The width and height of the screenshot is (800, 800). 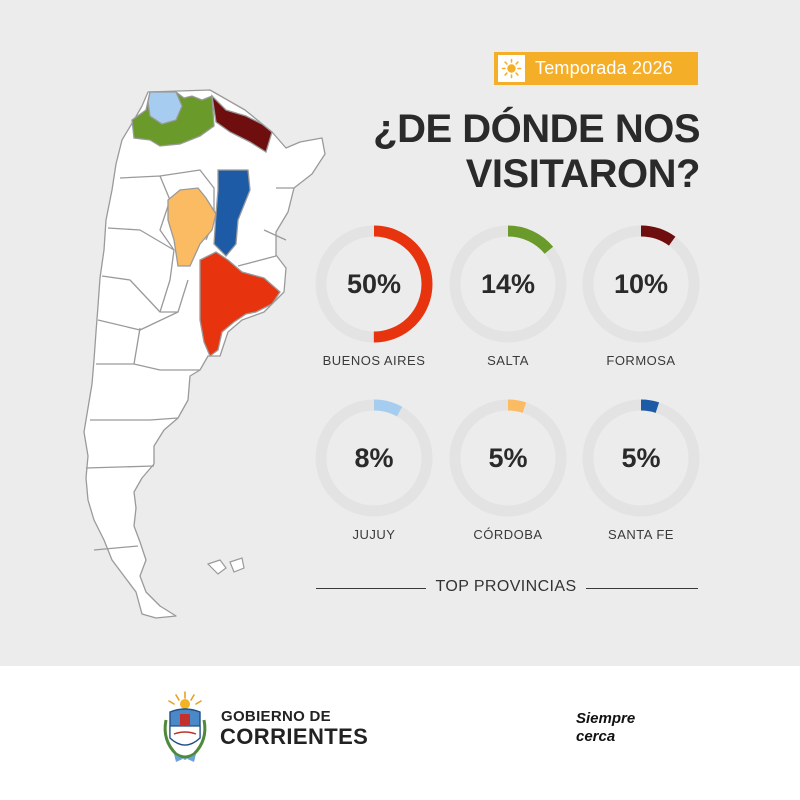 I want to click on slogan-line-1: Siempre, so click(x=606, y=718).